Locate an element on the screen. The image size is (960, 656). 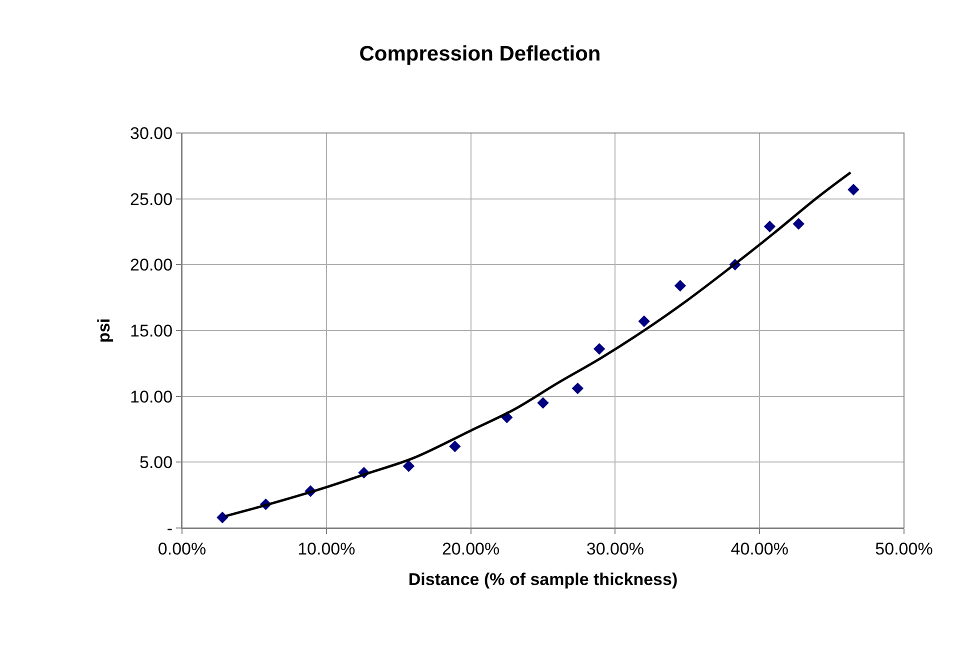
x-axis-title: Distance (% of sample thickness) is located at coordinates (543, 579).